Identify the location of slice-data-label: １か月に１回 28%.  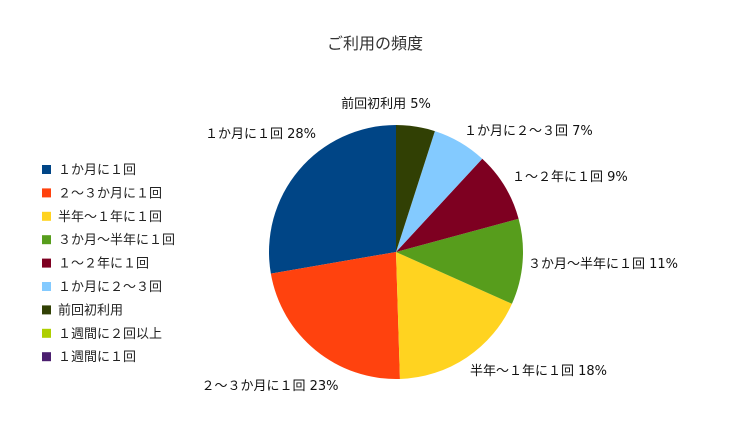
(260, 134).